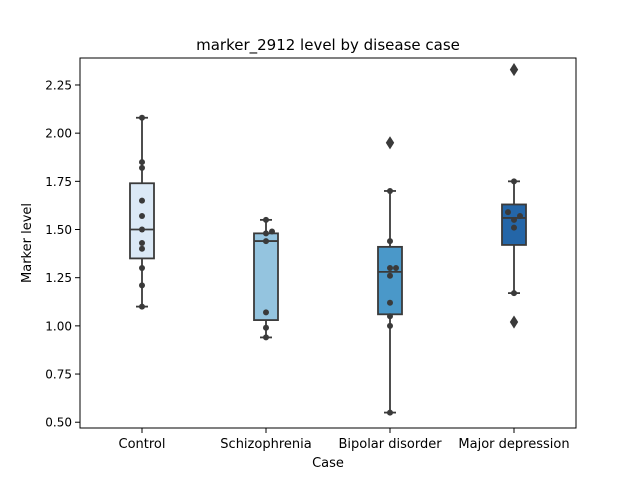  I want to click on y-tick-label: 1.50, so click(58, 230).